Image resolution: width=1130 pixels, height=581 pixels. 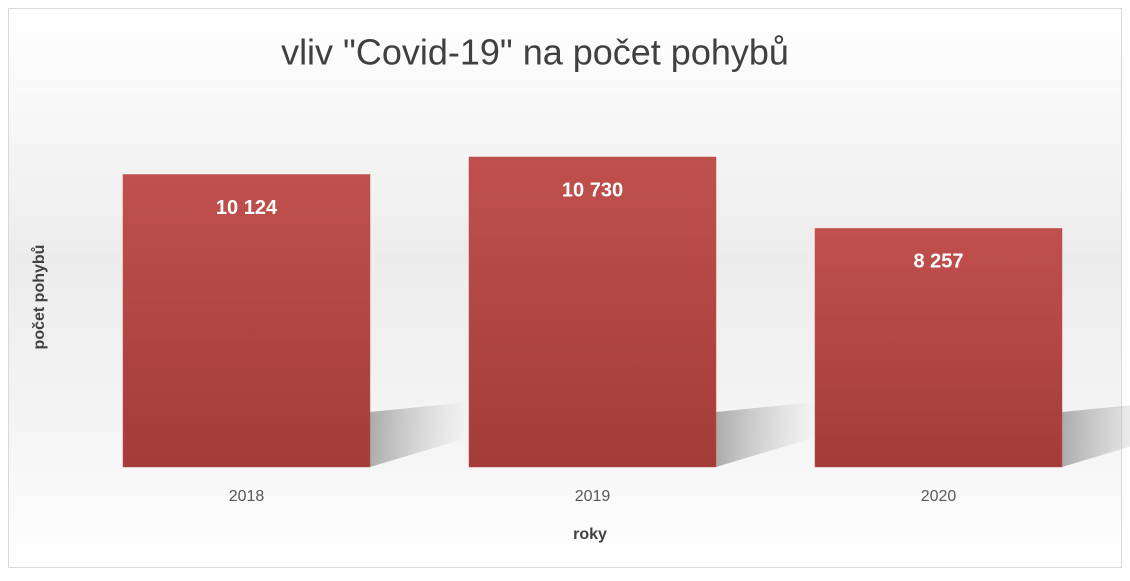 What do you see at coordinates (593, 496) in the screenshot?
I see `x-tick-label: 2019` at bounding box center [593, 496].